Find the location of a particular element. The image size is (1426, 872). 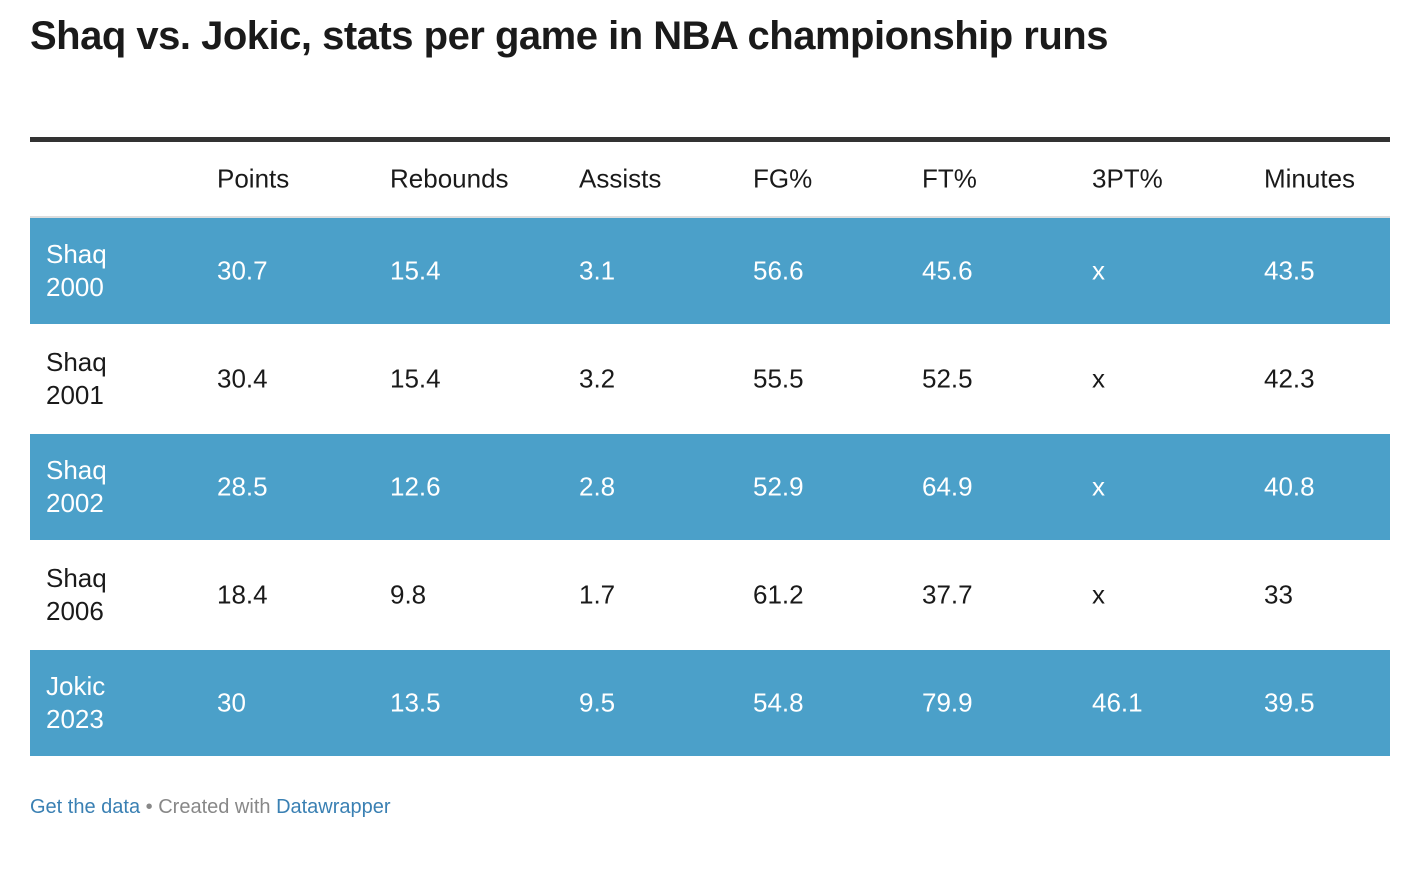

table-cell: 3.1 is located at coordinates (597, 270).